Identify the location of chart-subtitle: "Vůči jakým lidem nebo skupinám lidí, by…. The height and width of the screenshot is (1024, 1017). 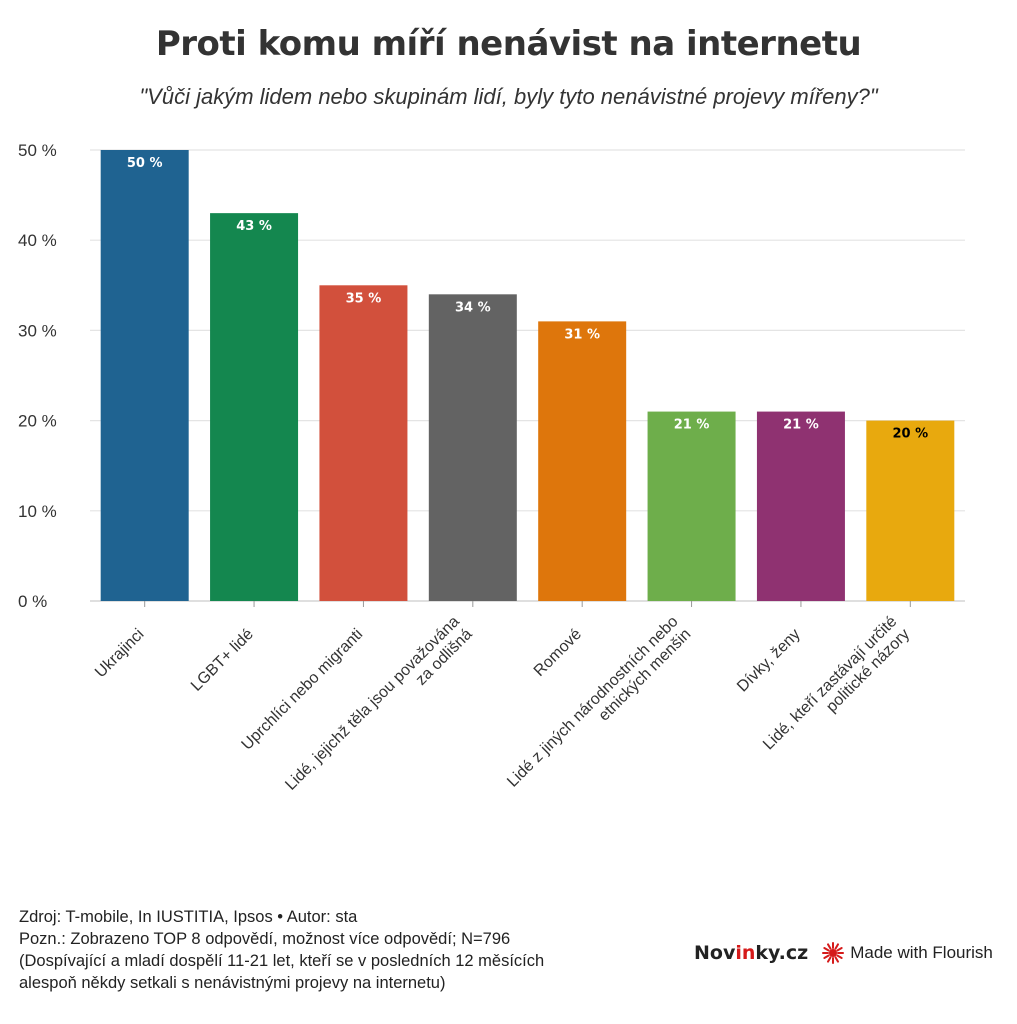
(508, 96).